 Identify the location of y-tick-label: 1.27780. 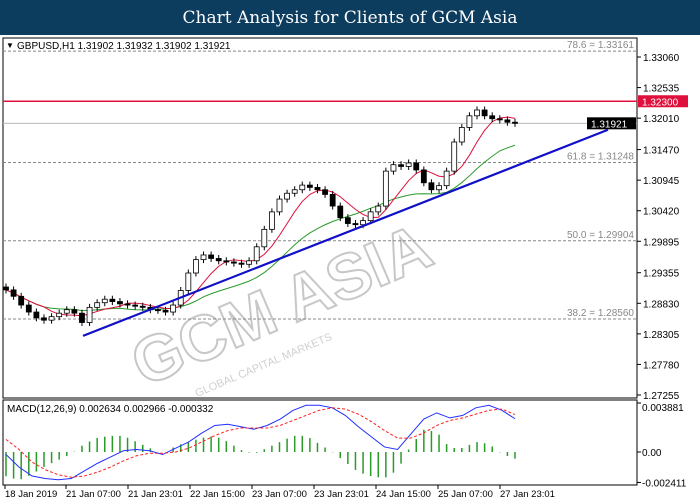
(661, 365).